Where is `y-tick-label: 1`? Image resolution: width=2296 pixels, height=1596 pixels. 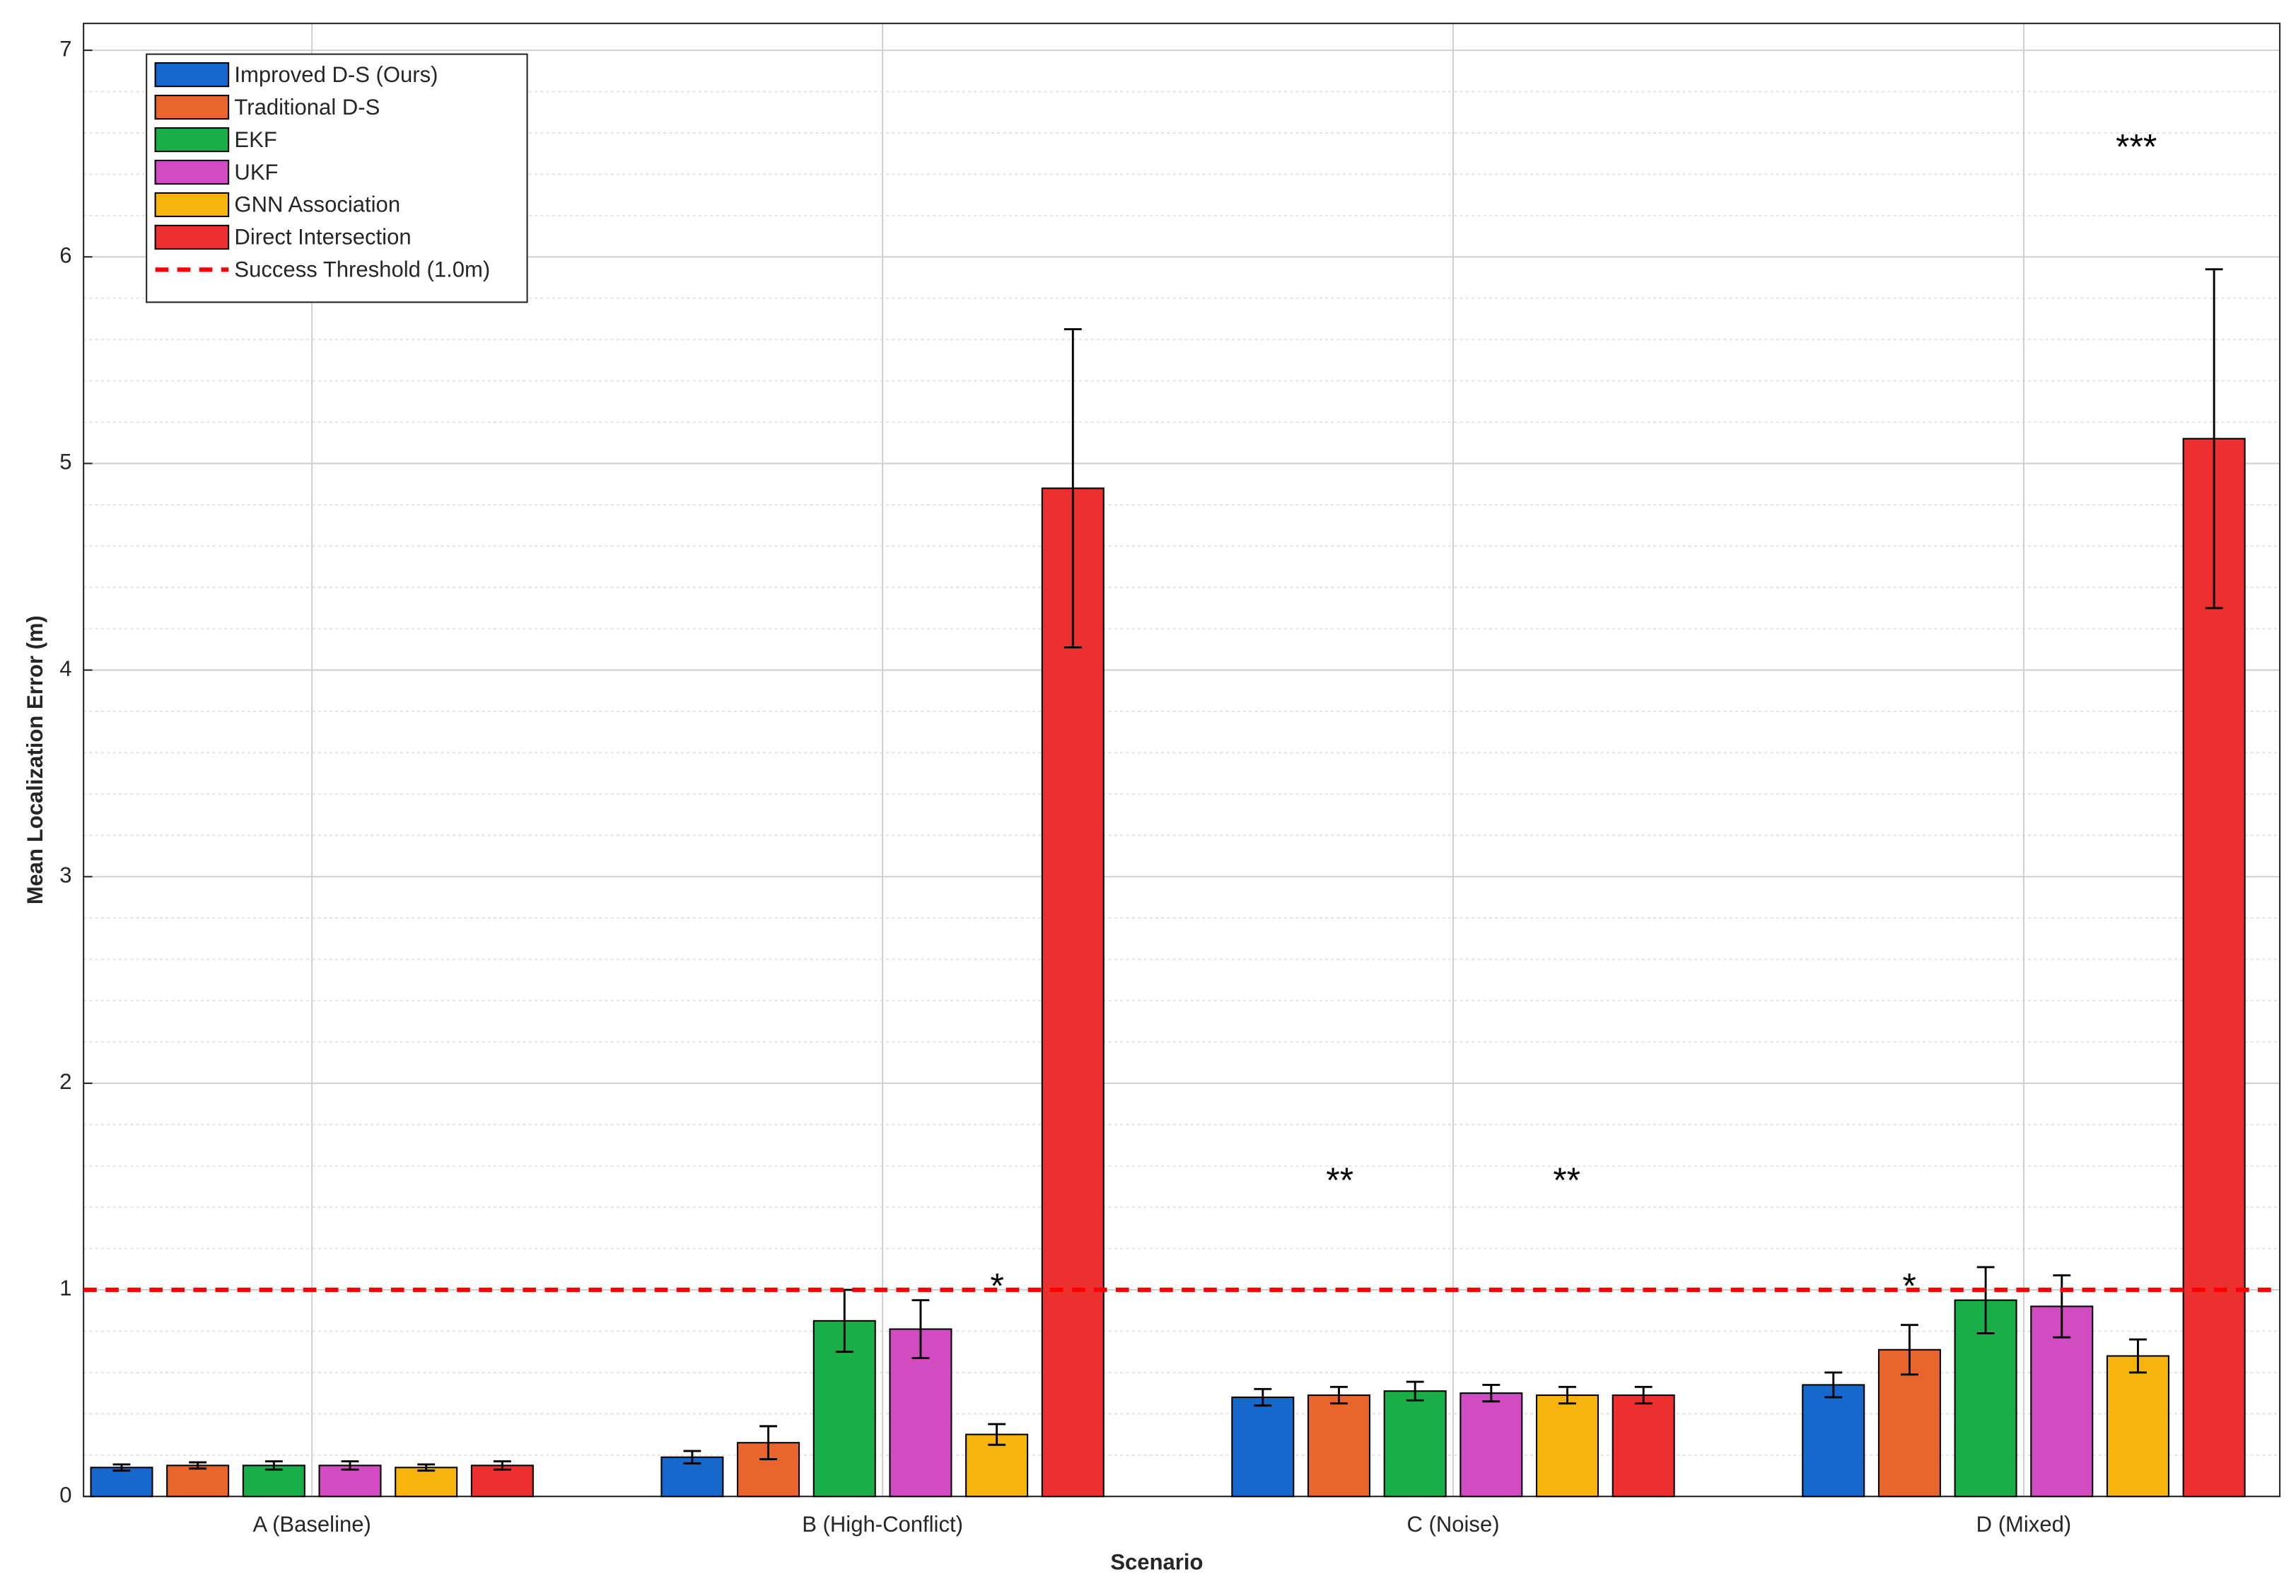 y-tick-label: 1 is located at coordinates (65, 1288).